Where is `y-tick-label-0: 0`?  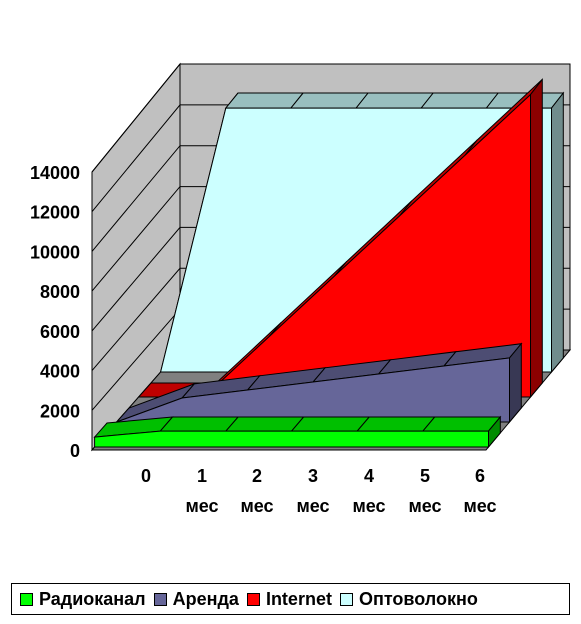 y-tick-label-0: 0 is located at coordinates (75, 451).